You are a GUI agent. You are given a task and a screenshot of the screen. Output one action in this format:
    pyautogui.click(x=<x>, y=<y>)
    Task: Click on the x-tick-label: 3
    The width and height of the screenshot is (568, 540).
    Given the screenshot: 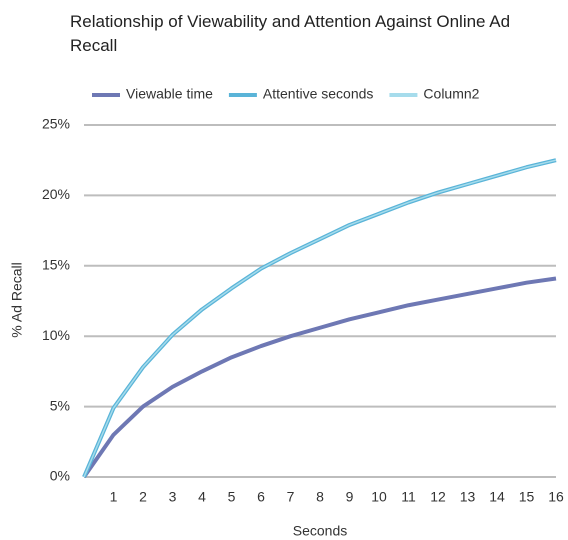 What is the action you would take?
    pyautogui.click(x=173, y=497)
    